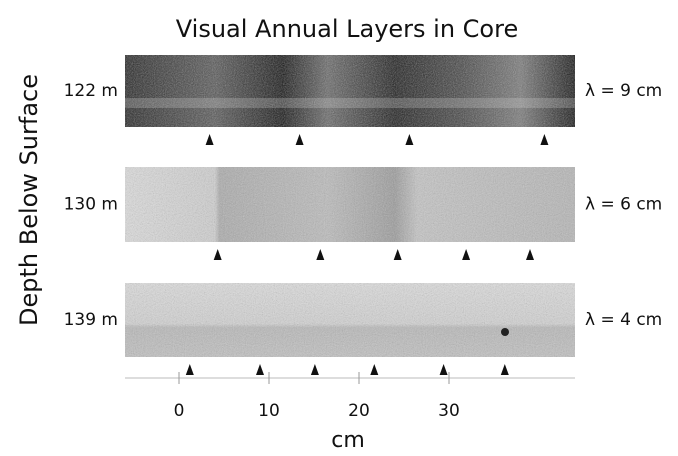 The height and width of the screenshot is (456, 678). What do you see at coordinates (359, 411) in the screenshot?
I see `x-tick-label: 20` at bounding box center [359, 411].